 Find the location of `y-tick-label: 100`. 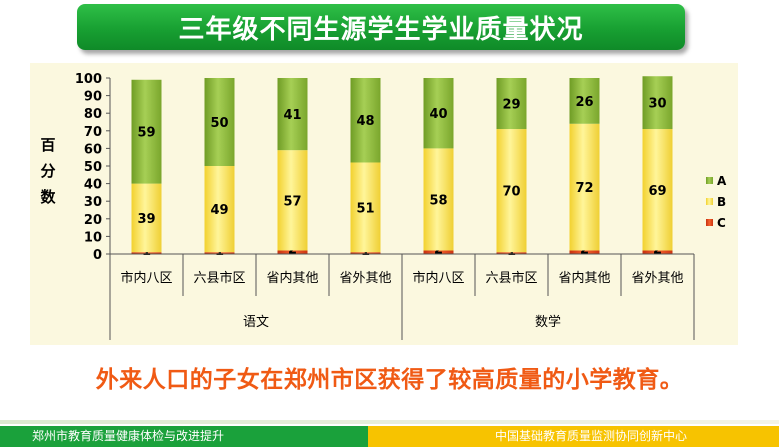

y-tick-label: 100 is located at coordinates (88, 79).